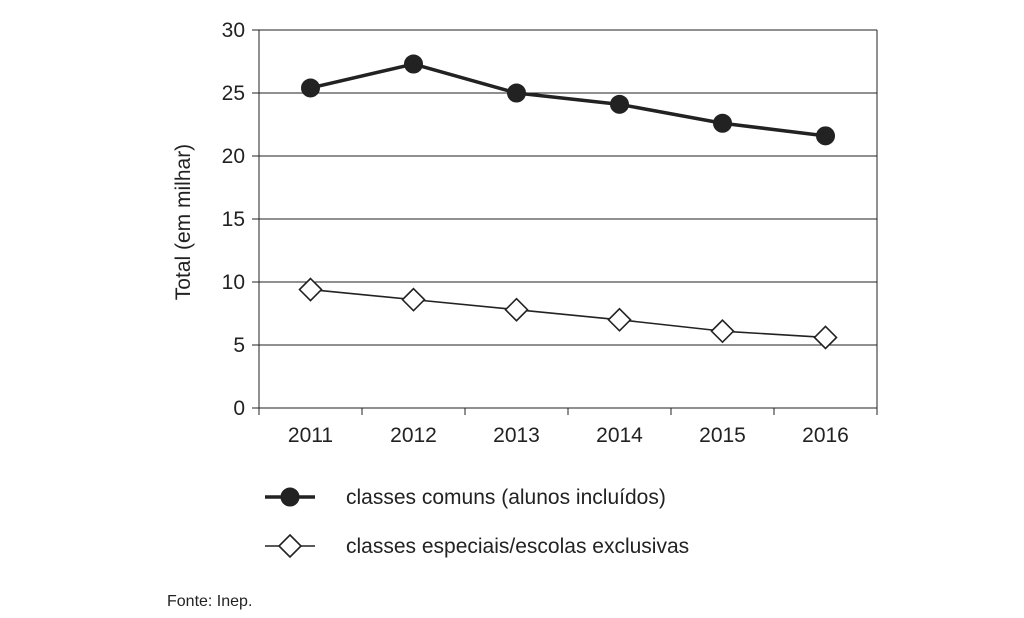 The height and width of the screenshot is (618, 1024). Describe the element at coordinates (722, 435) in the screenshot. I see `x-tick-label: 2015` at that location.